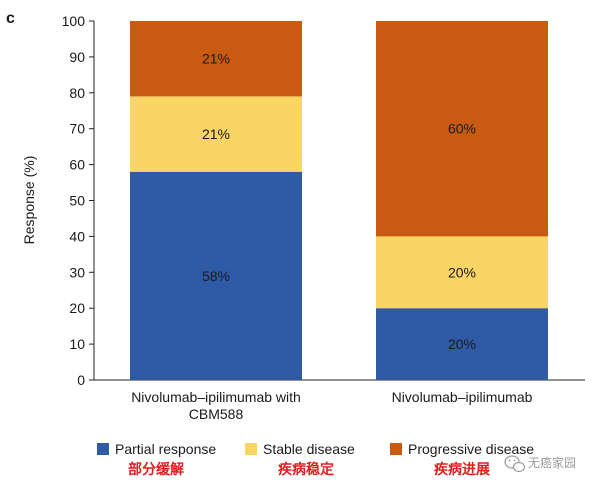  Describe the element at coordinates (77, 272) in the screenshot. I see `y-tick-label: 30` at that location.